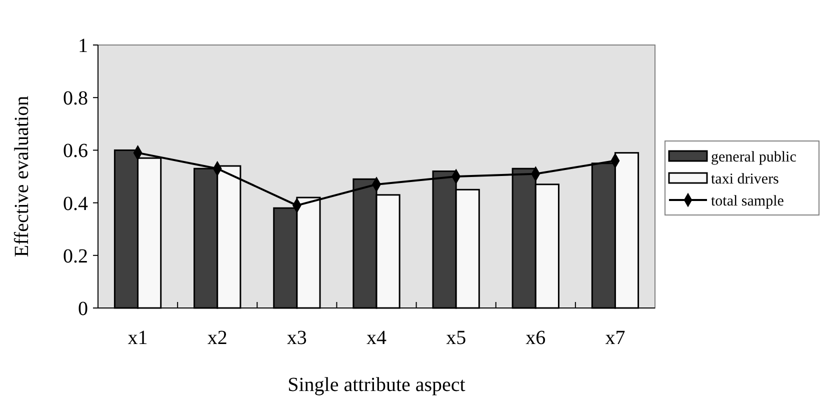 This screenshot has width=823, height=403. Describe the element at coordinates (75, 151) in the screenshot. I see `y-tick-label: 0.6` at that location.